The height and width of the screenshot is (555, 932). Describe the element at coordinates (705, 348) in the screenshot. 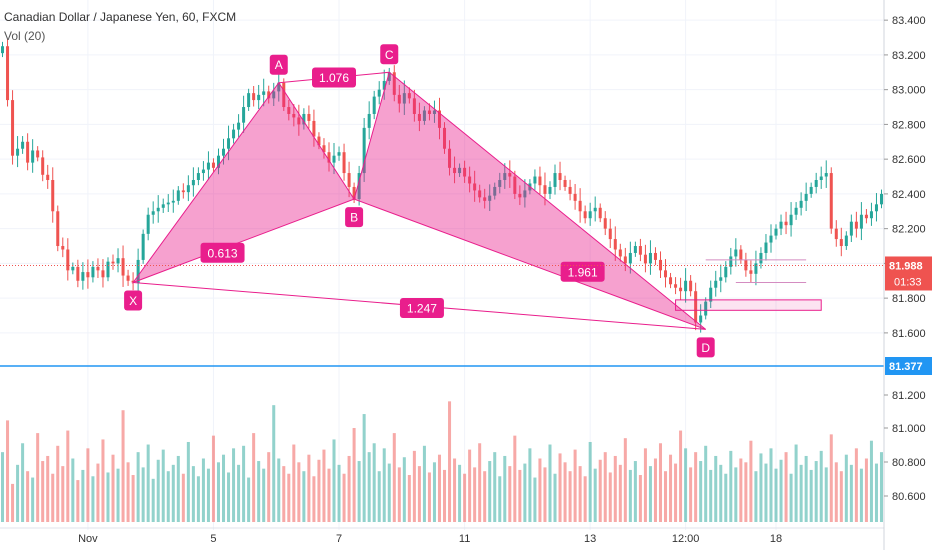

I see `pattern-point-label: D` at that location.